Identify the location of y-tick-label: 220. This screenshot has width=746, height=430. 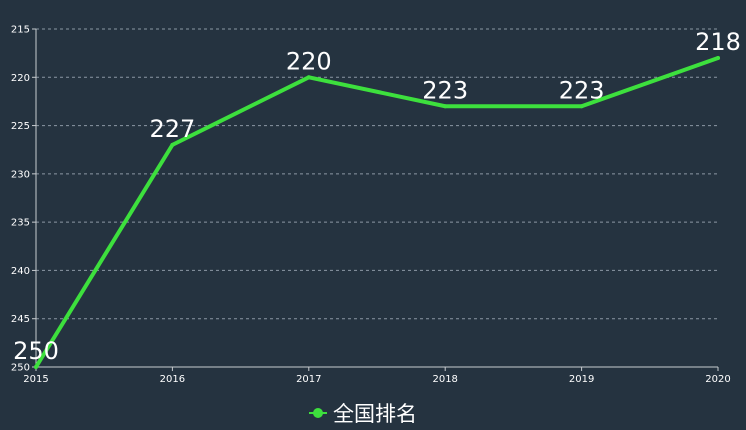
(20, 78).